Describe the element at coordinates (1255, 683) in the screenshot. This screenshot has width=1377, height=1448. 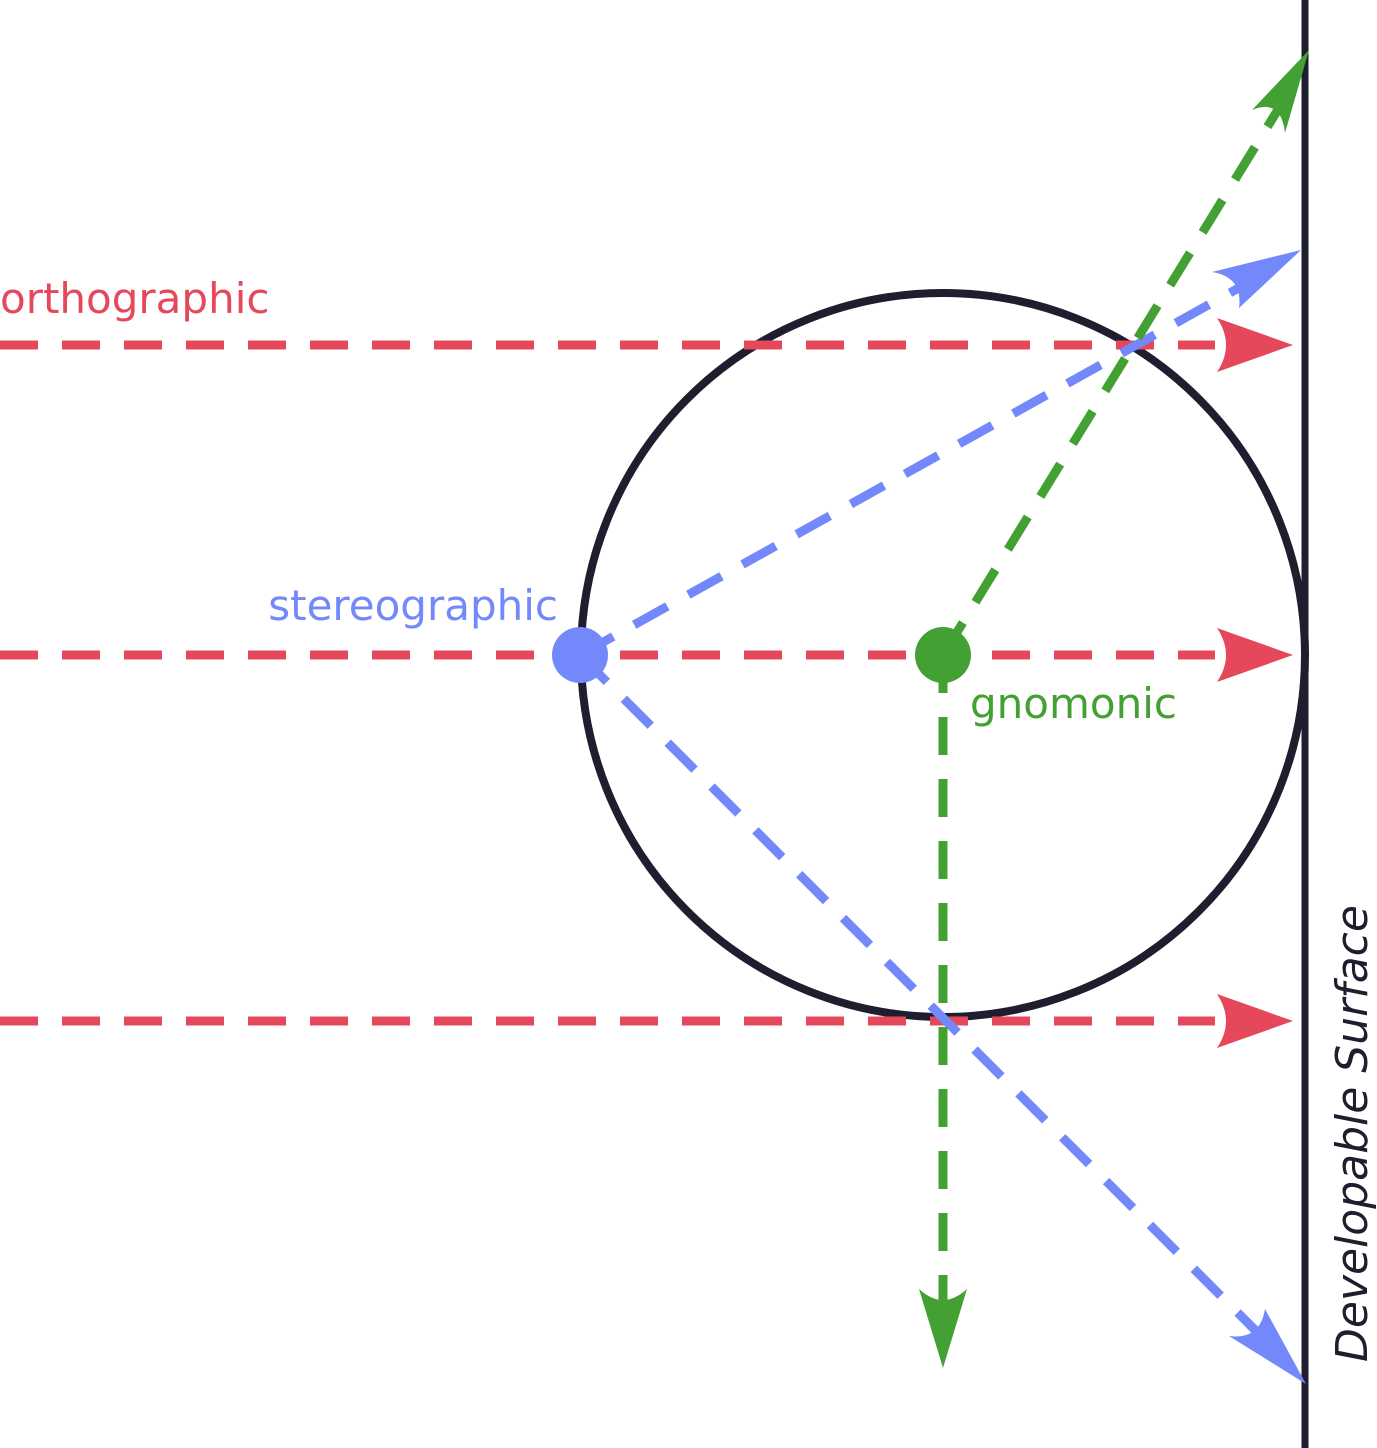
I see `orthographic-arrowheads` at that location.